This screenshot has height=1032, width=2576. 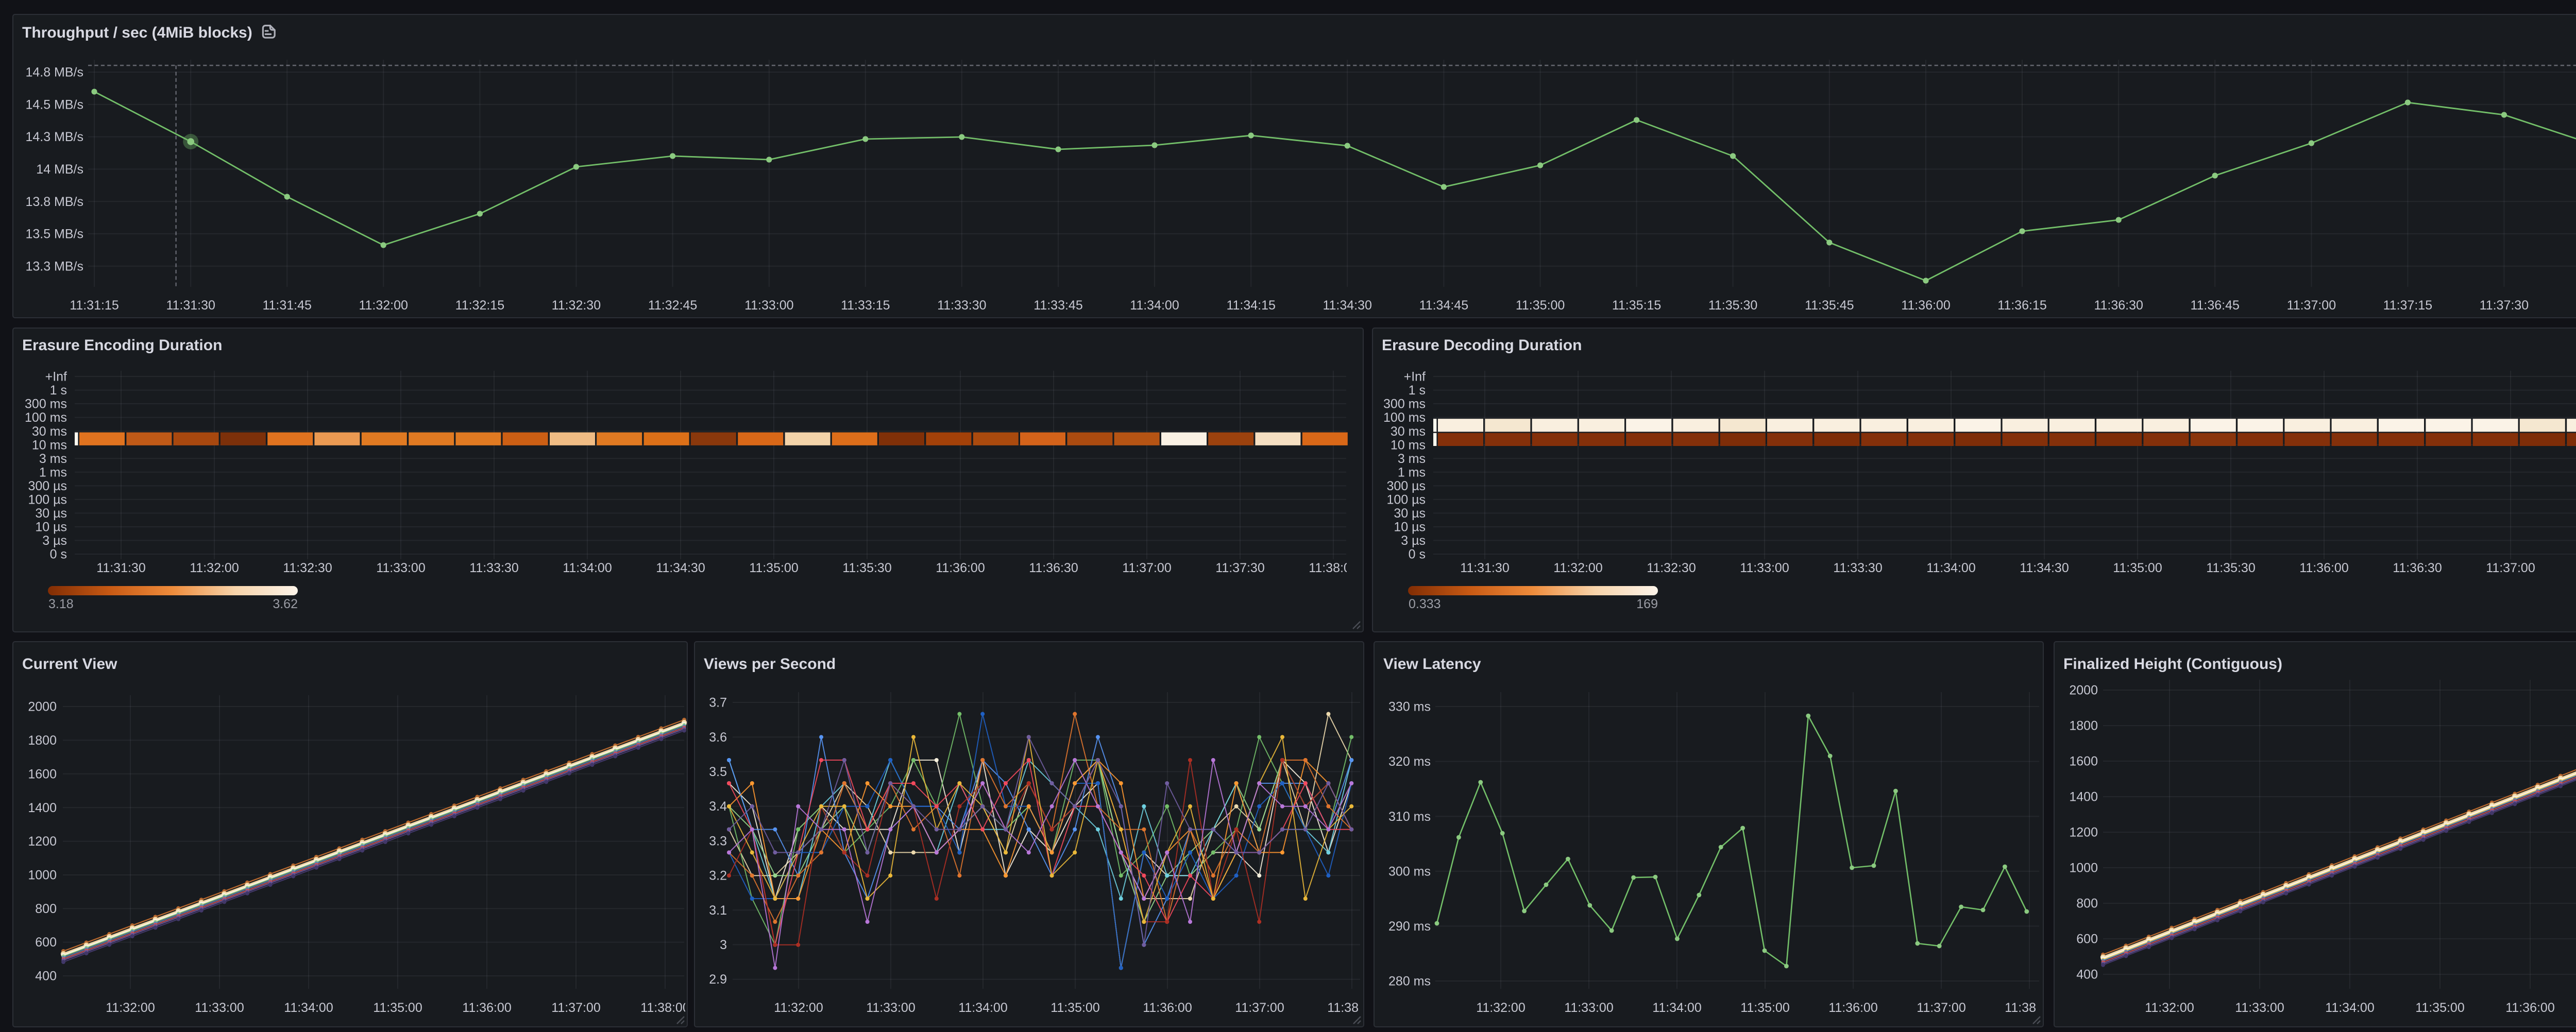 What do you see at coordinates (718, 703) in the screenshot?
I see `svg-text: 3.7` at bounding box center [718, 703].